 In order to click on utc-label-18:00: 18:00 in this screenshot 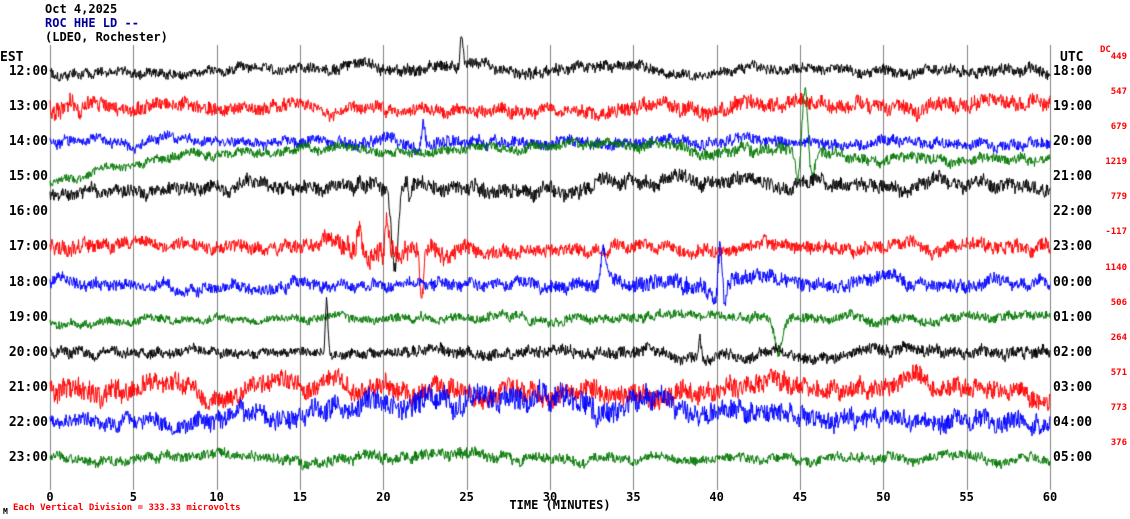, I will do `click(1073, 71)`.